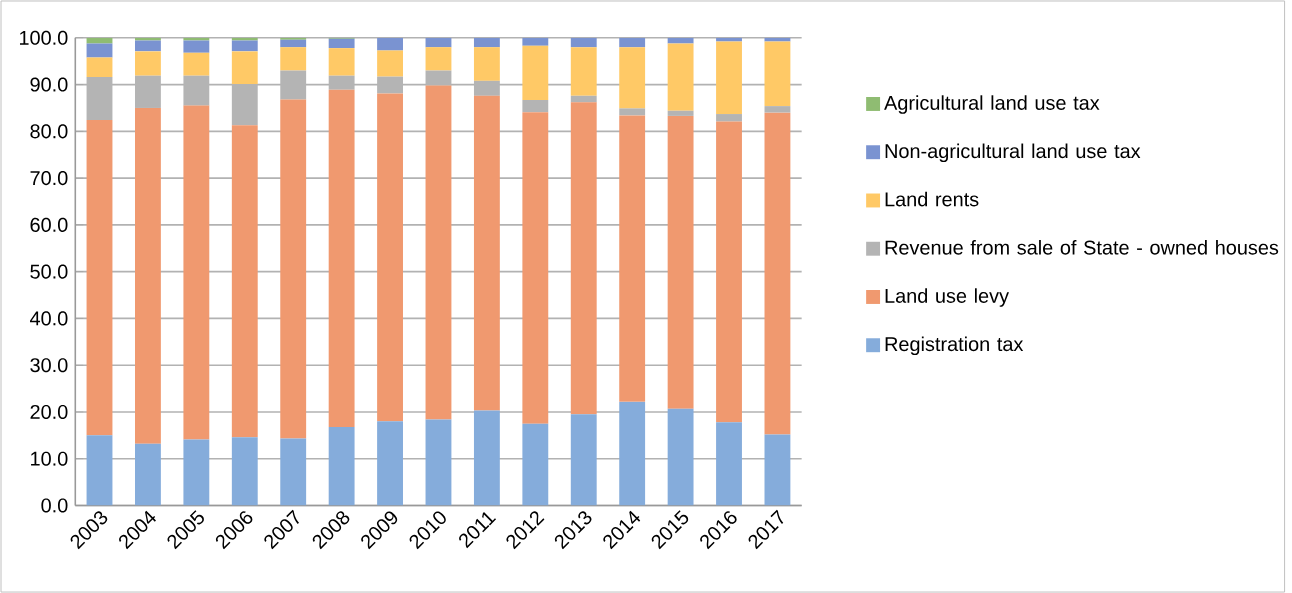  Describe the element at coordinates (49, 411) in the screenshot. I see `y-tick-label: 20.0` at that location.